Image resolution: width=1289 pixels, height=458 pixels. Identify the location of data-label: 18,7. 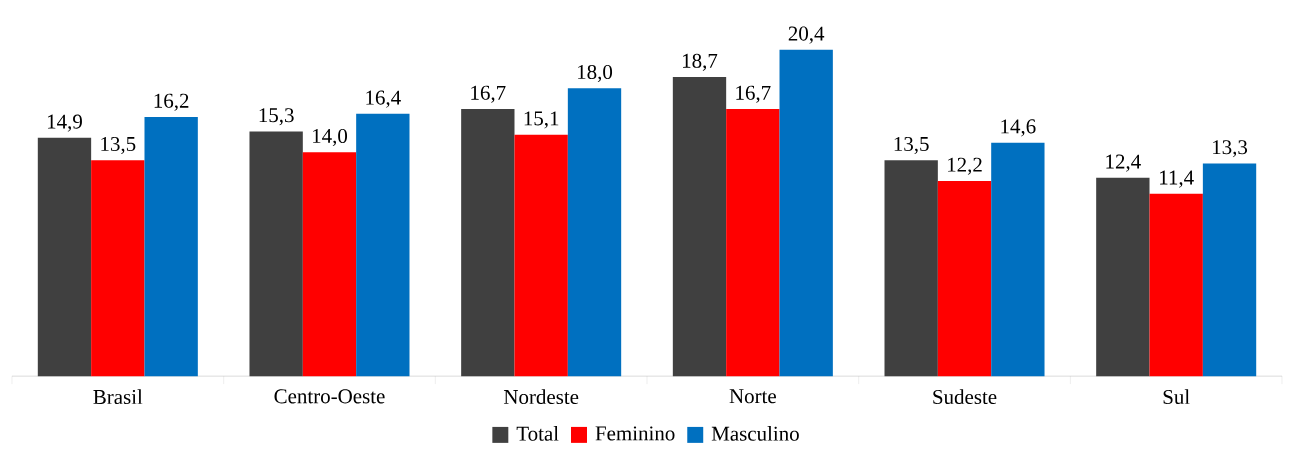
(700, 62).